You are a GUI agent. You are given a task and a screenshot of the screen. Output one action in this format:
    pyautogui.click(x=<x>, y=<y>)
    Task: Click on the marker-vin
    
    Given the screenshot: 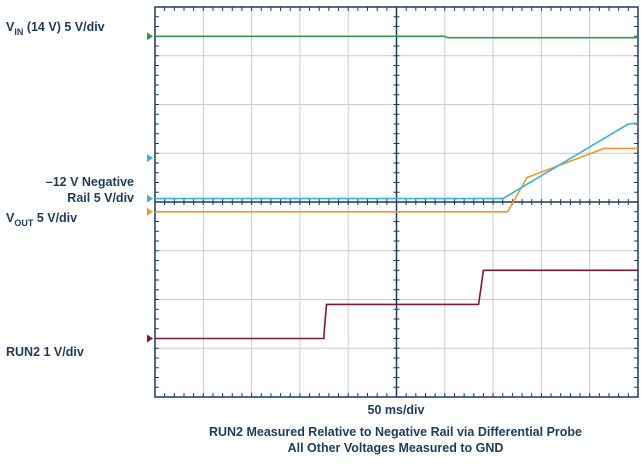 What is the action you would take?
    pyautogui.click(x=150, y=36)
    